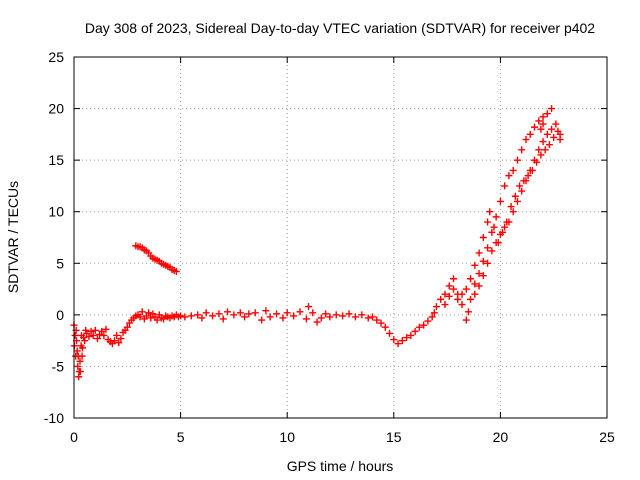  What do you see at coordinates (156, 259) in the screenshot?
I see `series-descending-arc` at bounding box center [156, 259].